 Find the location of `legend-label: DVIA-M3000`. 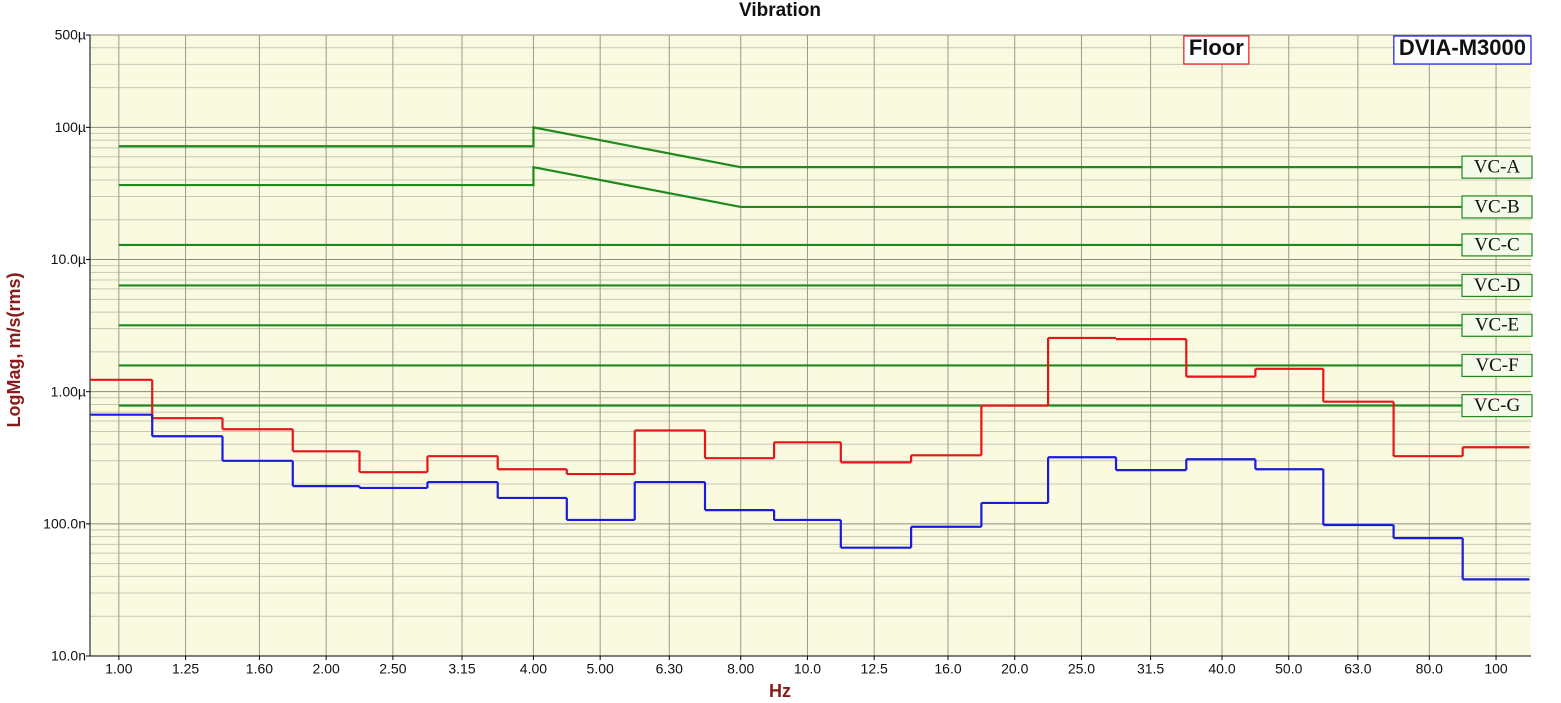

legend-label: DVIA-M3000 is located at coordinates (1462, 47).